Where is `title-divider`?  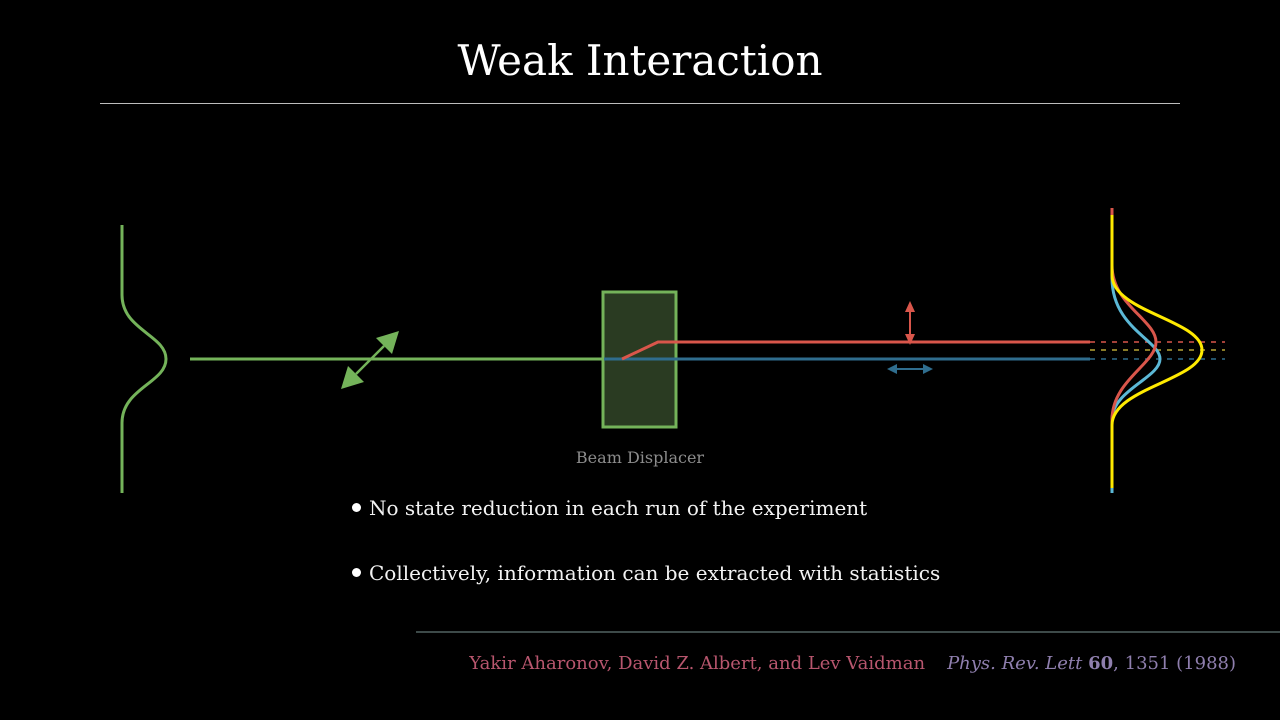 title-divider is located at coordinates (640, 103).